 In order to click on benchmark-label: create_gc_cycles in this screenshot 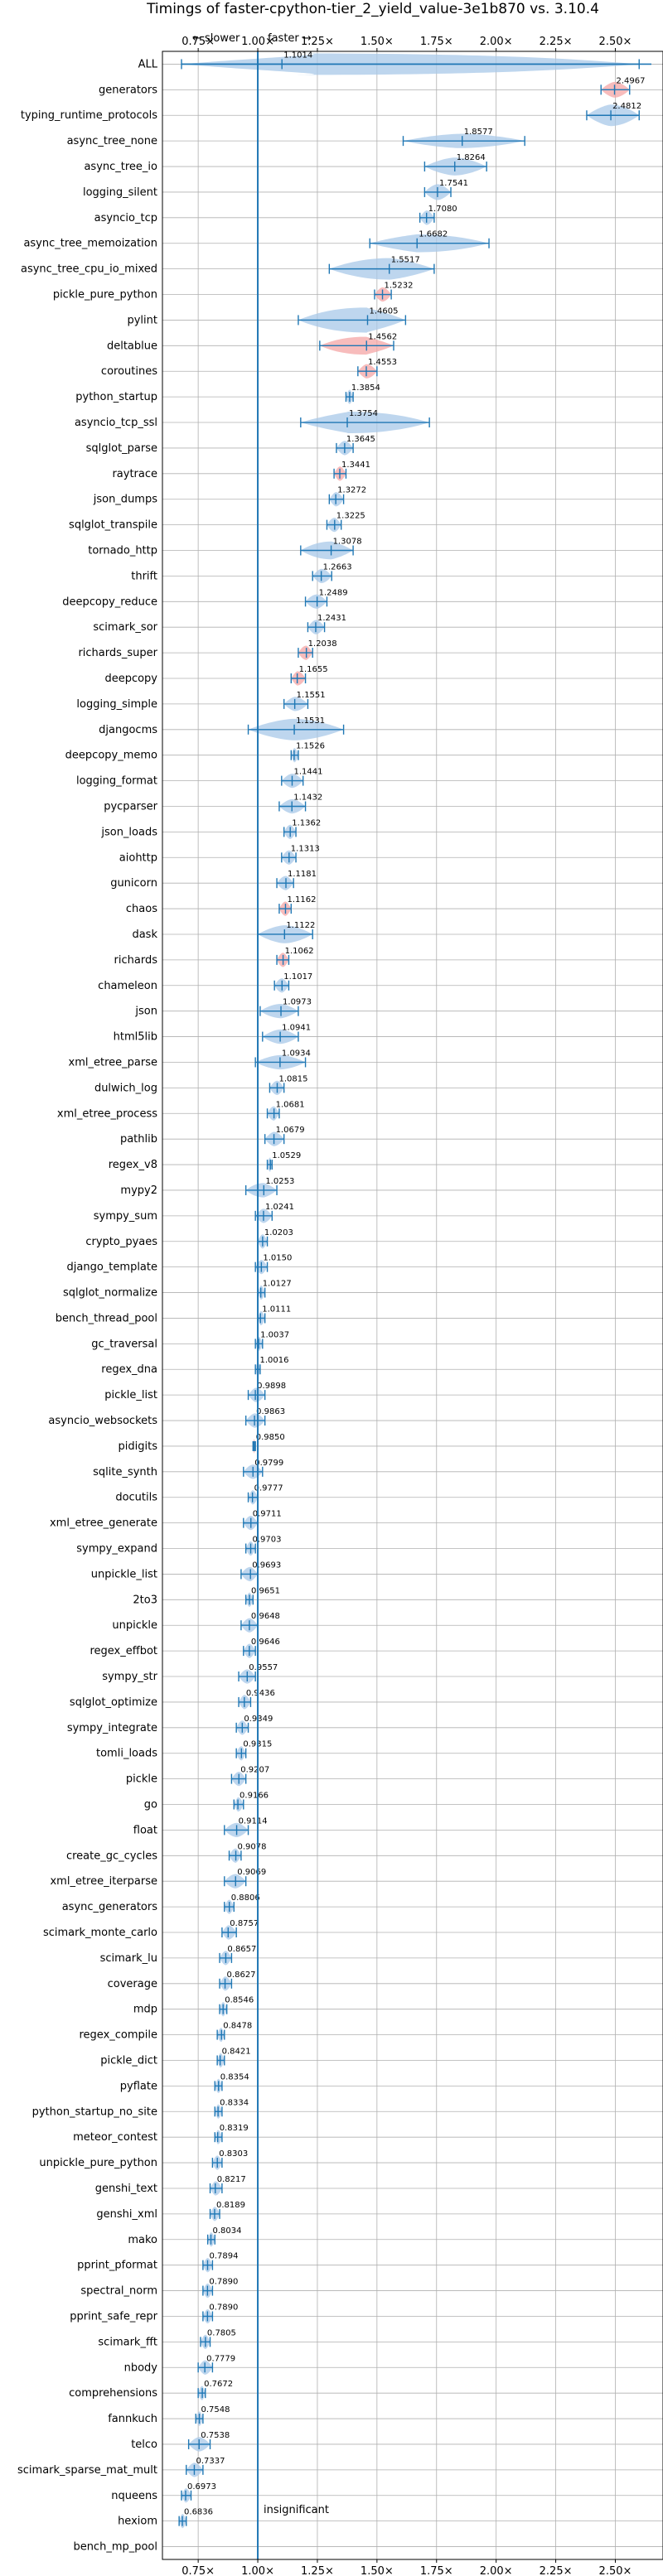, I will do `click(111, 1856)`.